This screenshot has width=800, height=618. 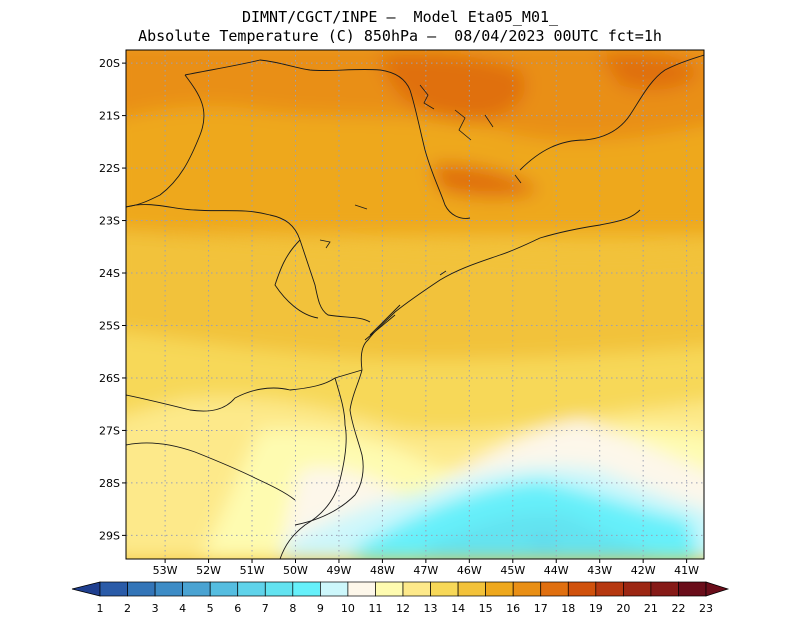 I want to click on lat-label: 26S, so click(x=109, y=378).